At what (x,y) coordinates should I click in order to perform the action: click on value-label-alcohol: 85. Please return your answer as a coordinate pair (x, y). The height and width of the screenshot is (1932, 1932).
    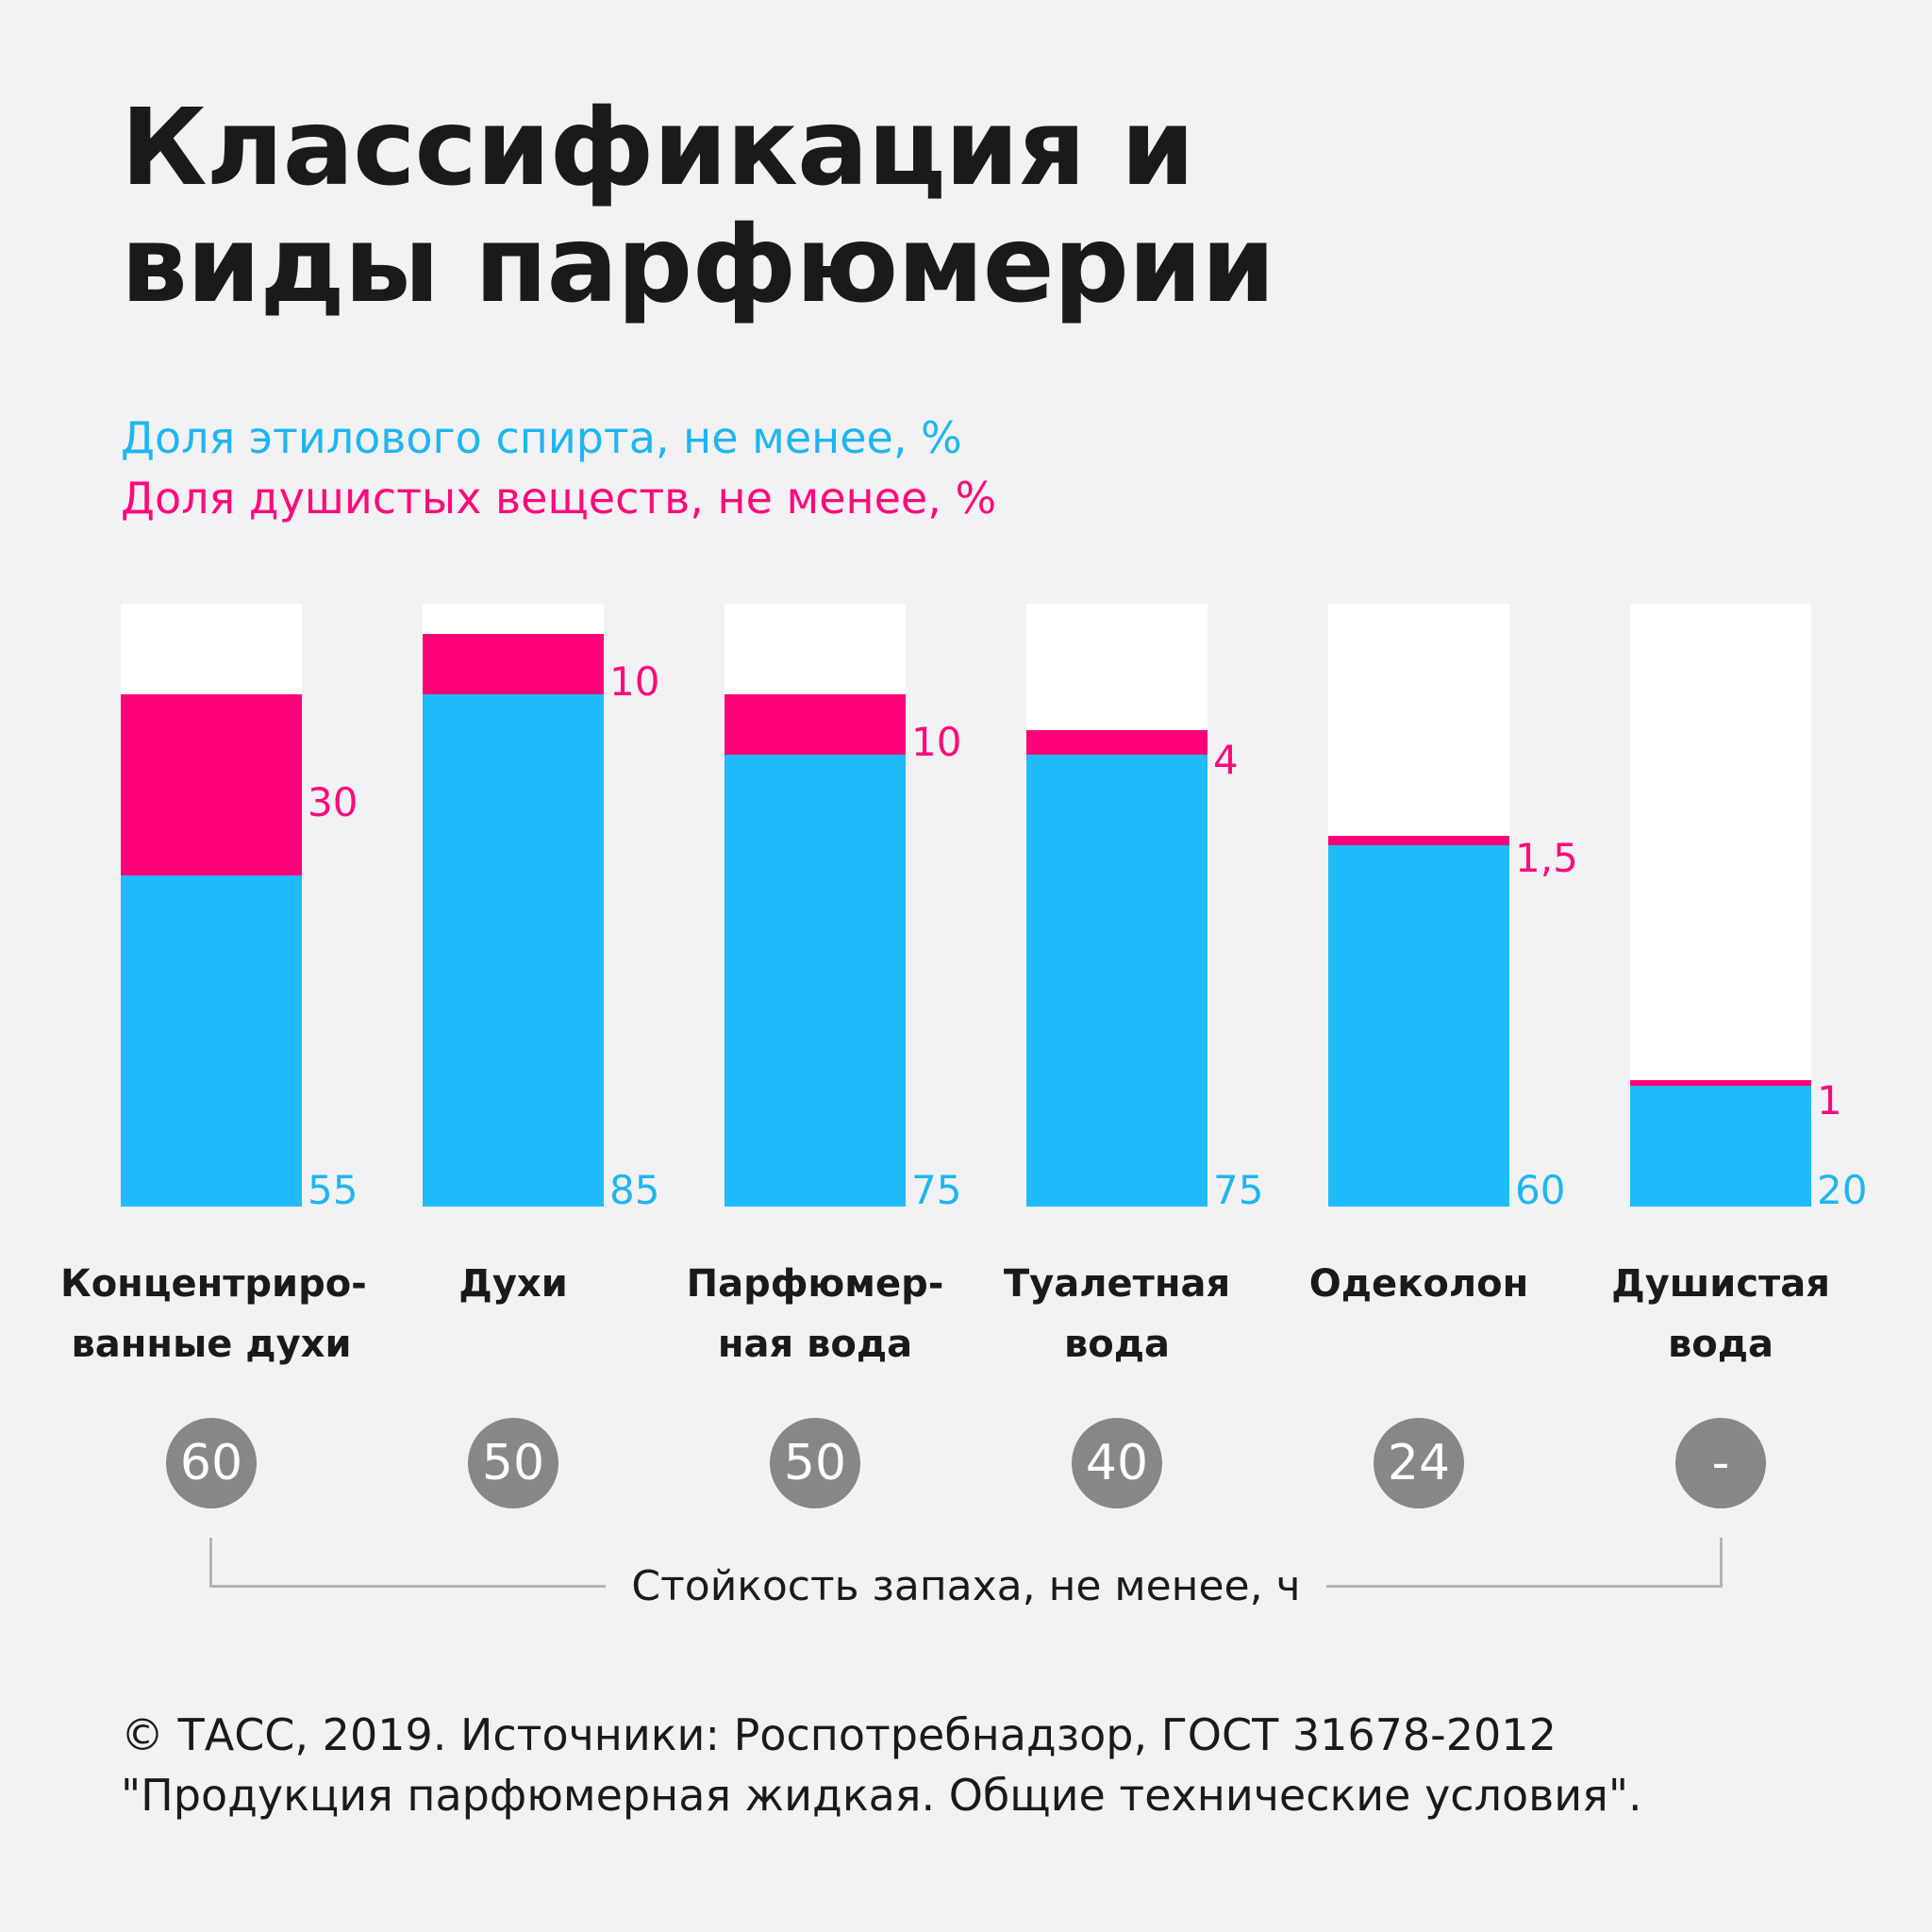
    Looking at the image, I should click on (634, 1190).